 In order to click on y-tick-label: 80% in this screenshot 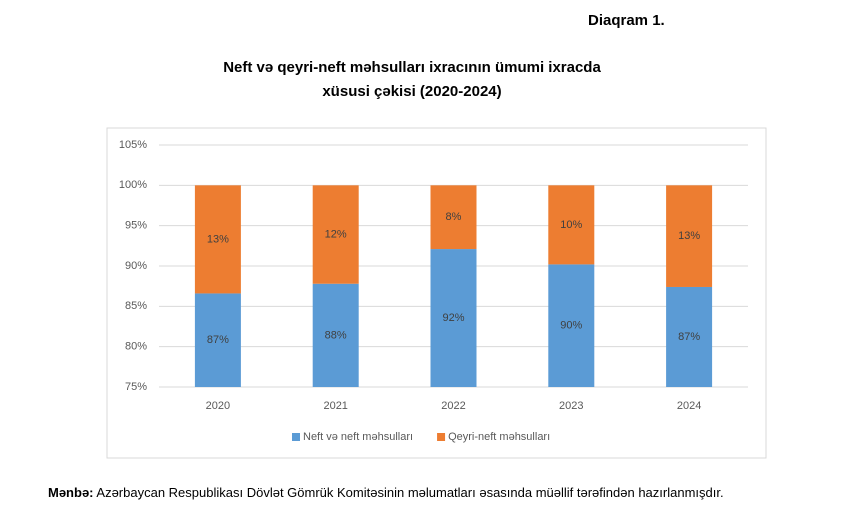, I will do `click(136, 347)`.